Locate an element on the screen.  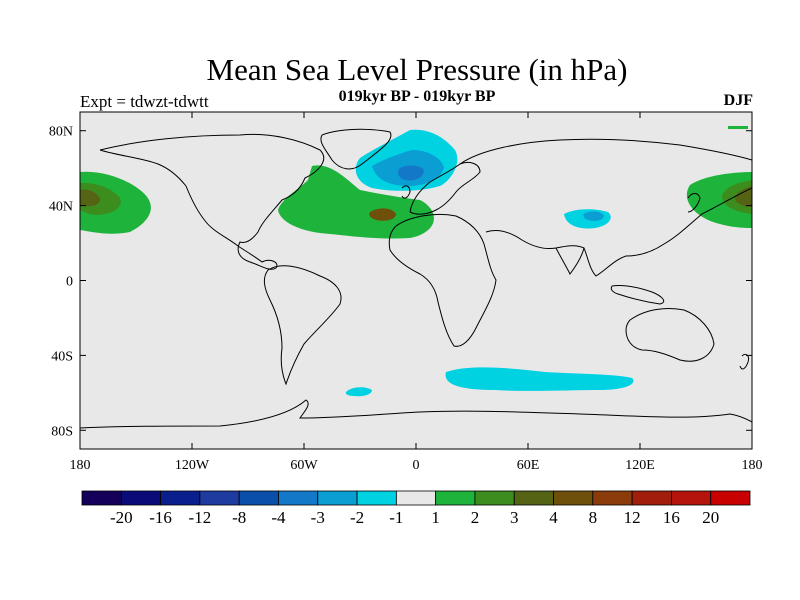
lon-tick-label: 120W is located at coordinates (192, 465).